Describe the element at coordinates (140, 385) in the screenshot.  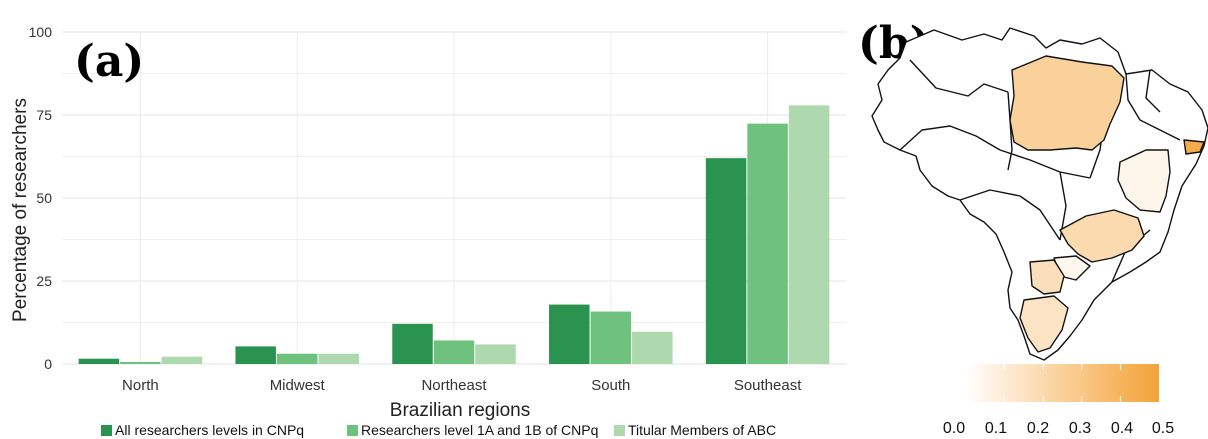
I see `x-tick-label: North` at that location.